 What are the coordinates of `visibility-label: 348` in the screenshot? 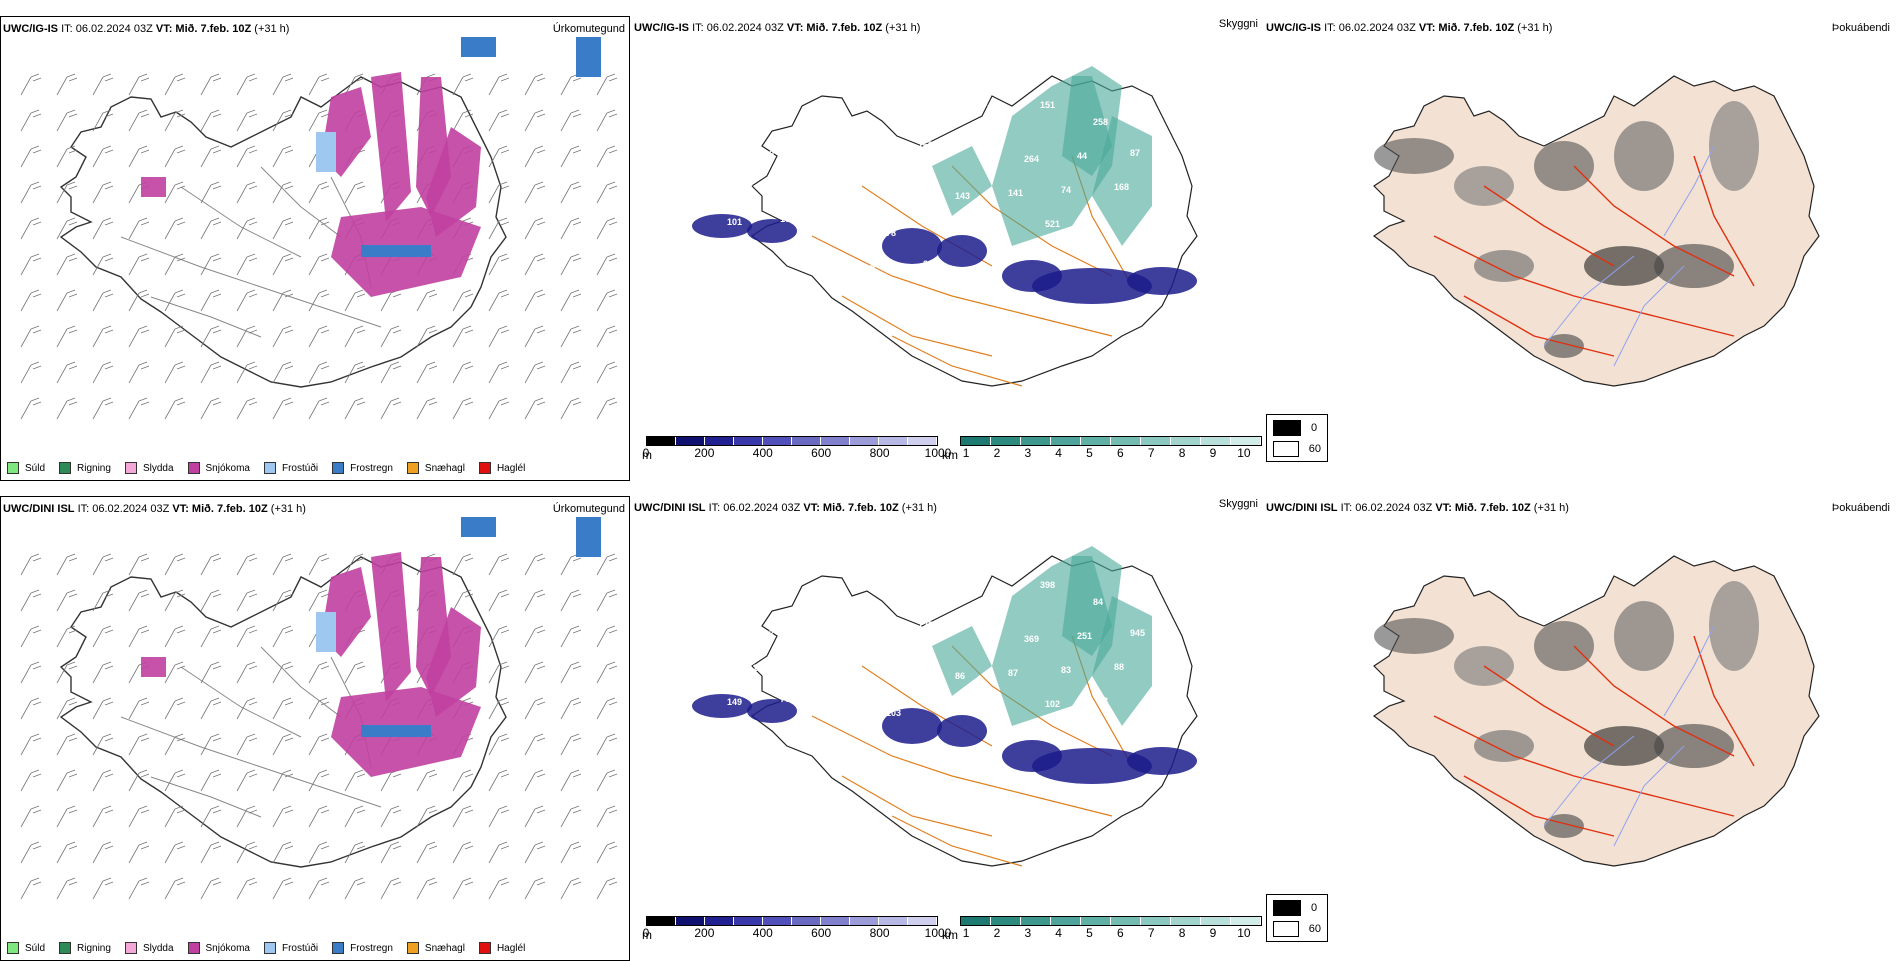 It's located at (978, 142).